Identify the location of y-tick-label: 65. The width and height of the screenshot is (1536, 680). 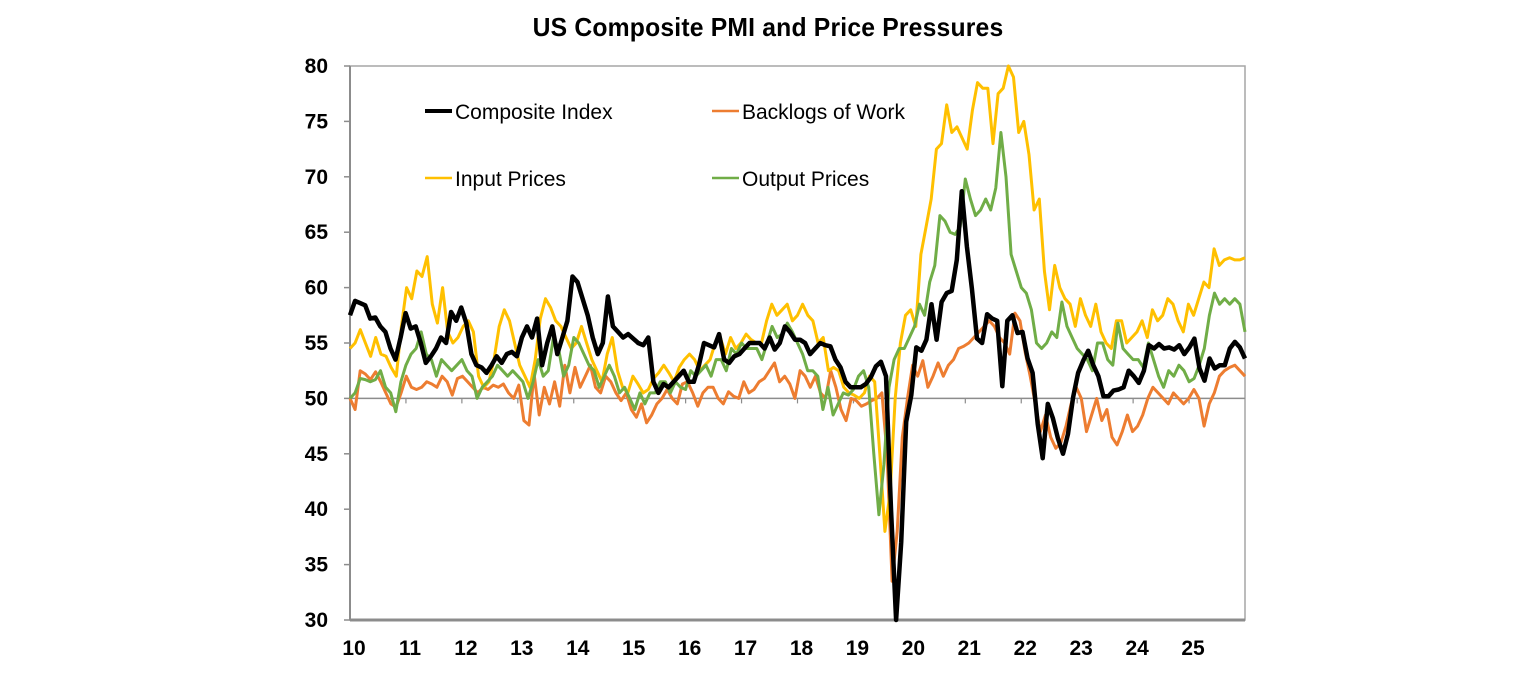
(317, 232).